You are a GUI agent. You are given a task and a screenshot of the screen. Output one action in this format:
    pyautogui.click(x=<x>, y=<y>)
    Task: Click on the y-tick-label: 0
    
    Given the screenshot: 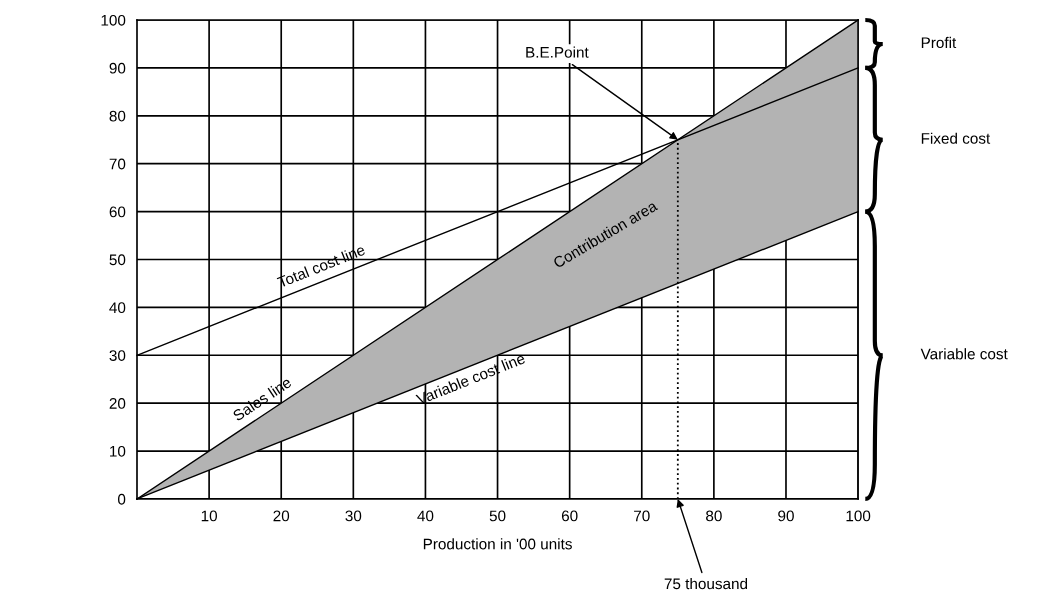 What is the action you would take?
    pyautogui.click(x=121, y=499)
    